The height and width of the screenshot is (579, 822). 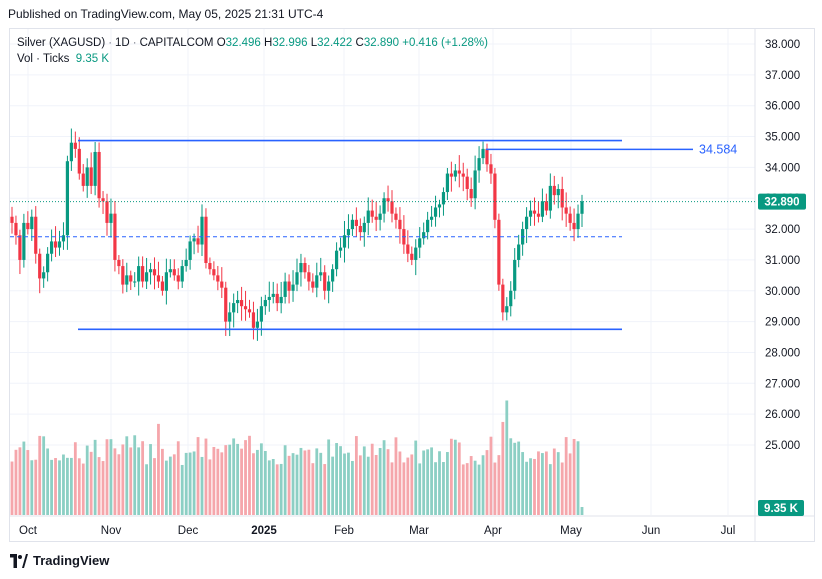 What do you see at coordinates (61, 43) in the screenshot?
I see `symbol-name: Silver (XAGUSD)` at bounding box center [61, 43].